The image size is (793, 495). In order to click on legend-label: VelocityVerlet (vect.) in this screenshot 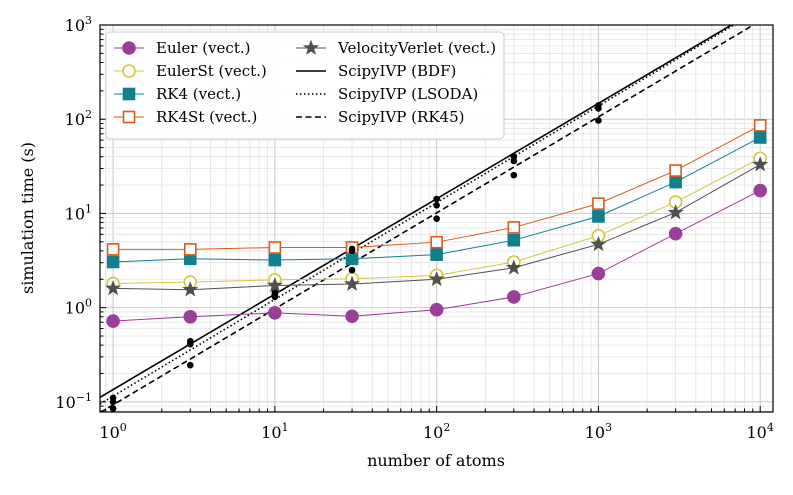, I will do `click(416, 48)`.